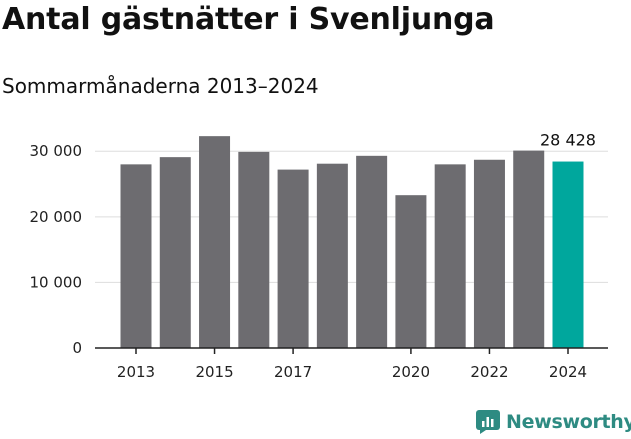 The height and width of the screenshot is (439, 631). What do you see at coordinates (489, 372) in the screenshot?
I see `x-tick-label: 2022` at bounding box center [489, 372].